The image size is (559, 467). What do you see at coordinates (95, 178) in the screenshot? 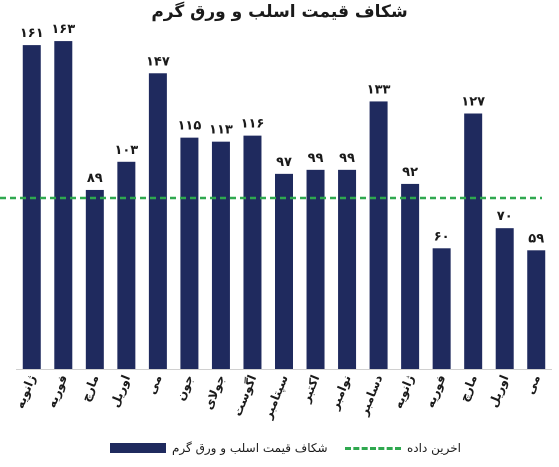
I see `data-label: ۸۹` at bounding box center [95, 178].